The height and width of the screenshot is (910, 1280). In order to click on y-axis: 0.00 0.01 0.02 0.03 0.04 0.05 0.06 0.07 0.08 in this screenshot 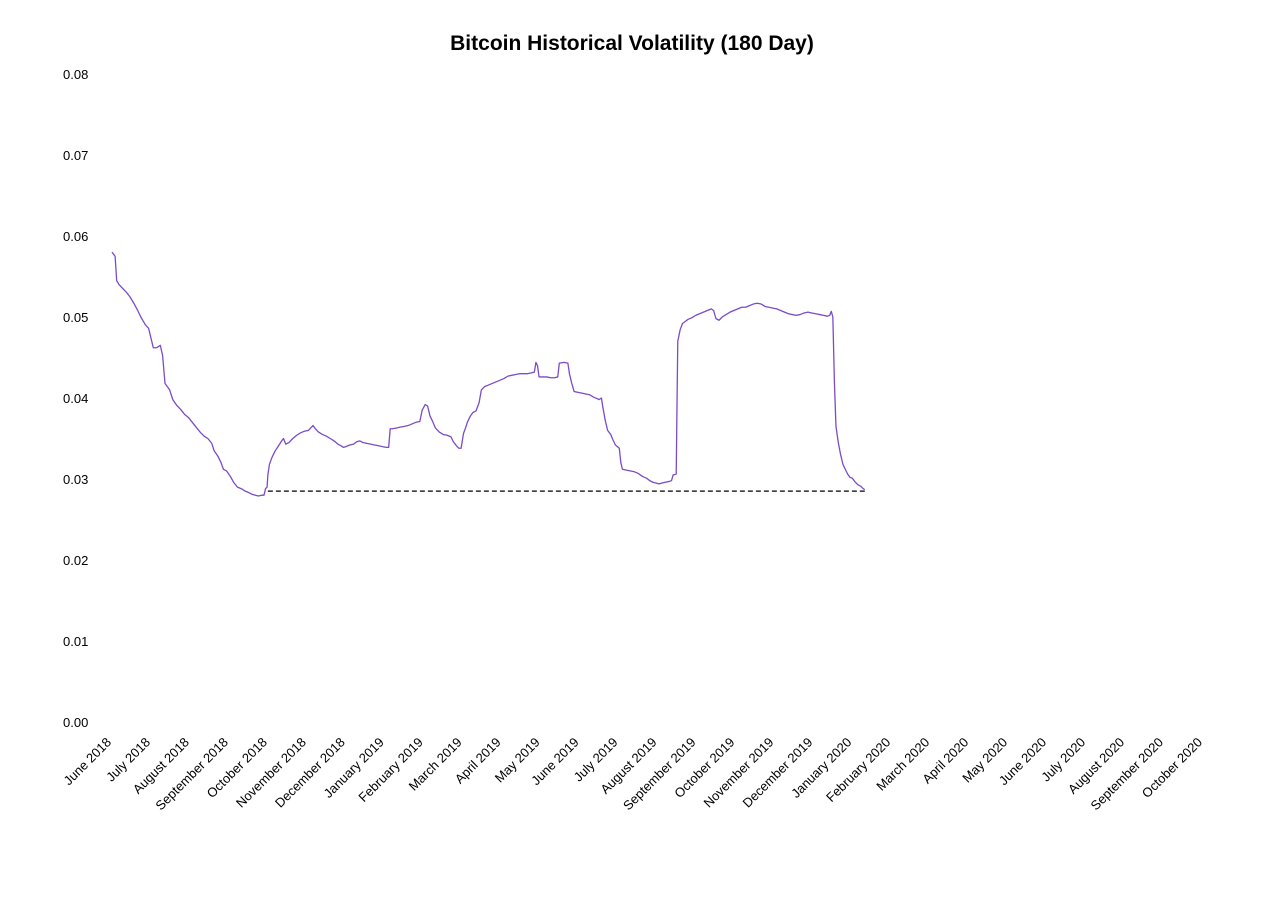, I will do `click(75, 398)`.